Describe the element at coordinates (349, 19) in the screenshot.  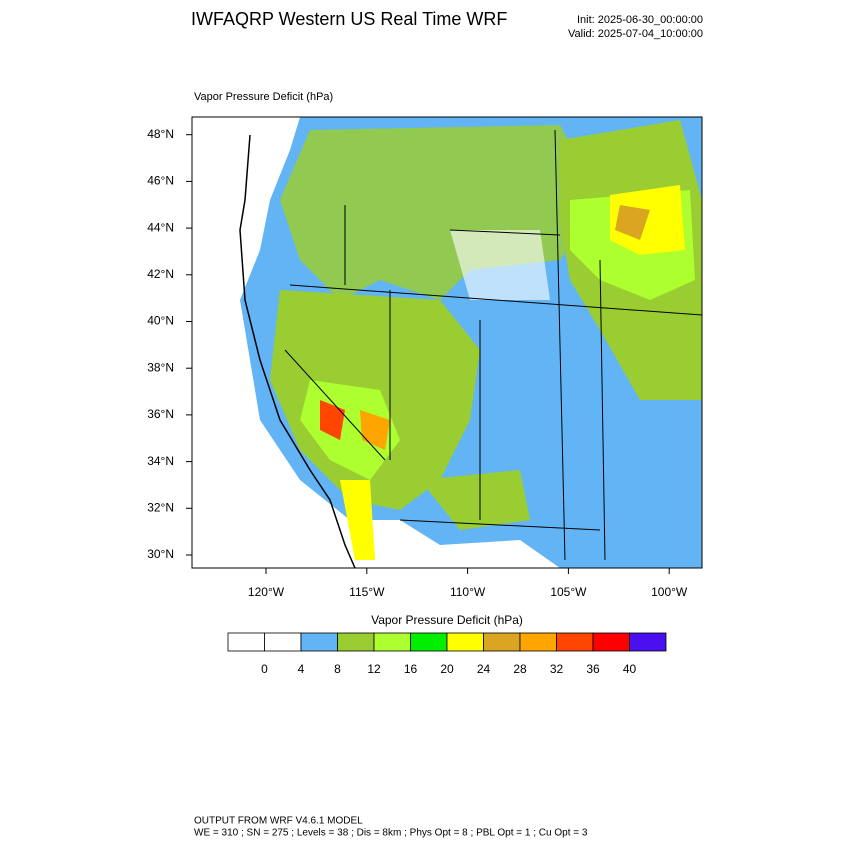
I see `title: IWFAQRP Western US Real Time WRF` at that location.